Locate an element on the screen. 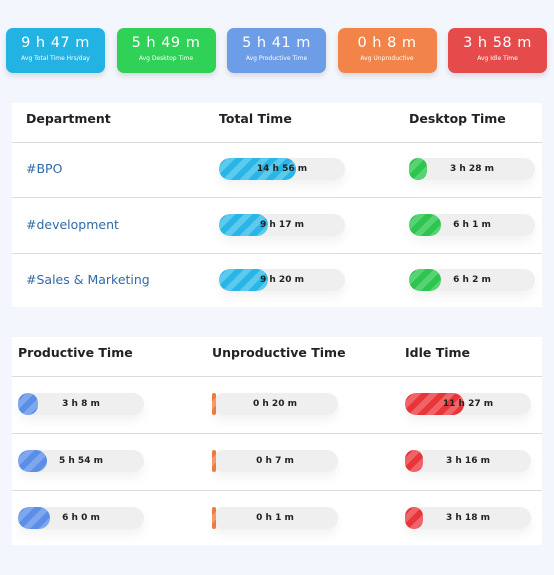  progress-label: 14 h 56 m is located at coordinates (282, 169).